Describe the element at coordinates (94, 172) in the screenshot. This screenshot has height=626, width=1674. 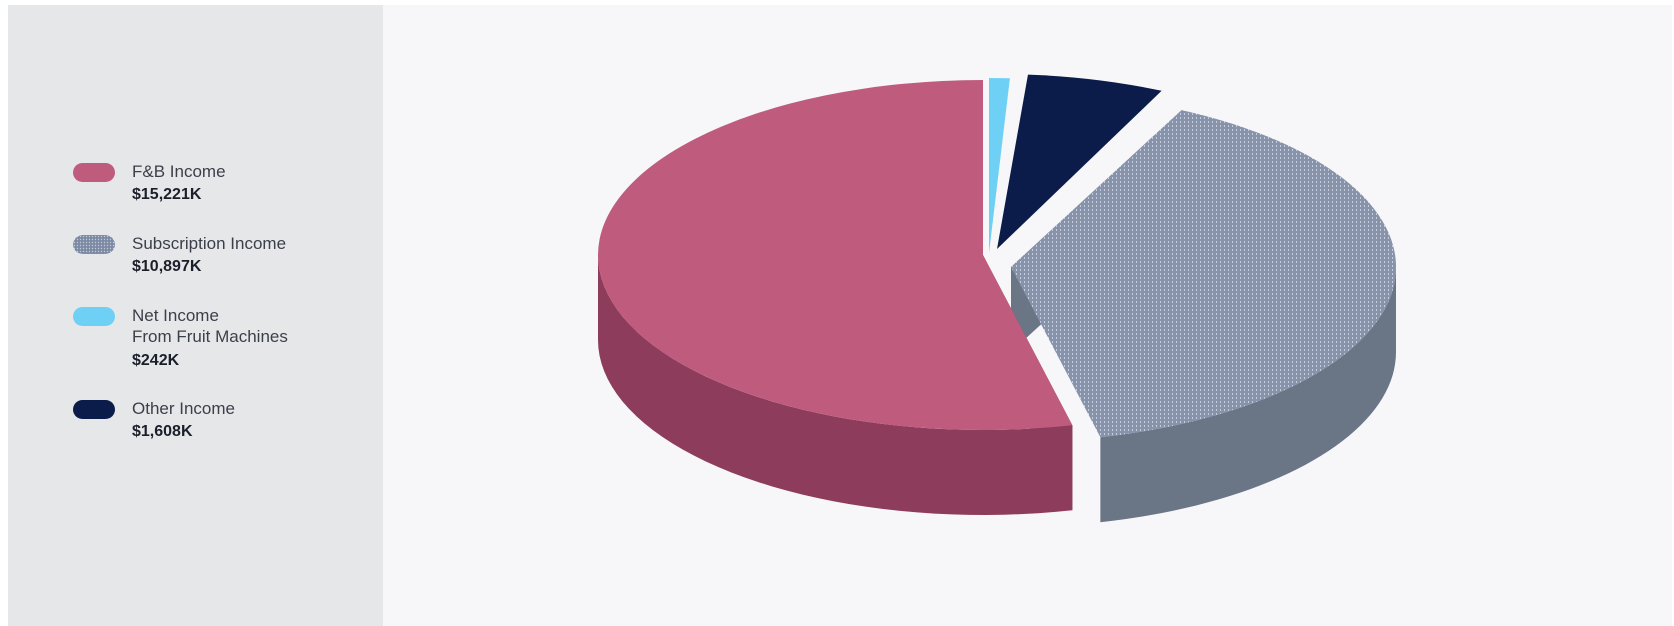
I see `legend-swatch-fb-income` at that location.